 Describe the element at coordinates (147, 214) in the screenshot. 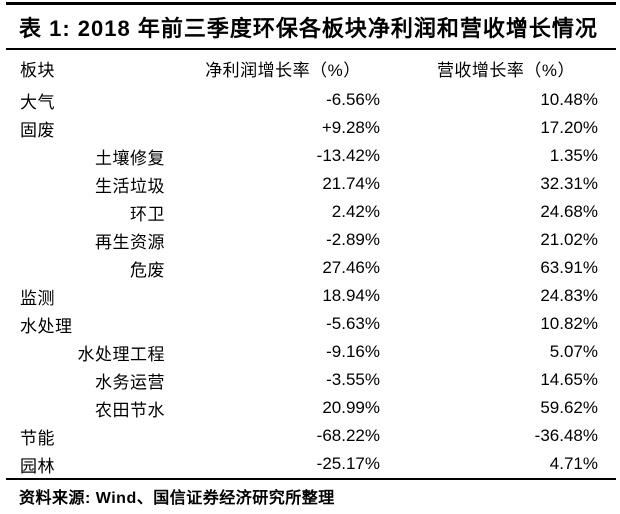

I see `sector-sublabel: 环卫` at that location.